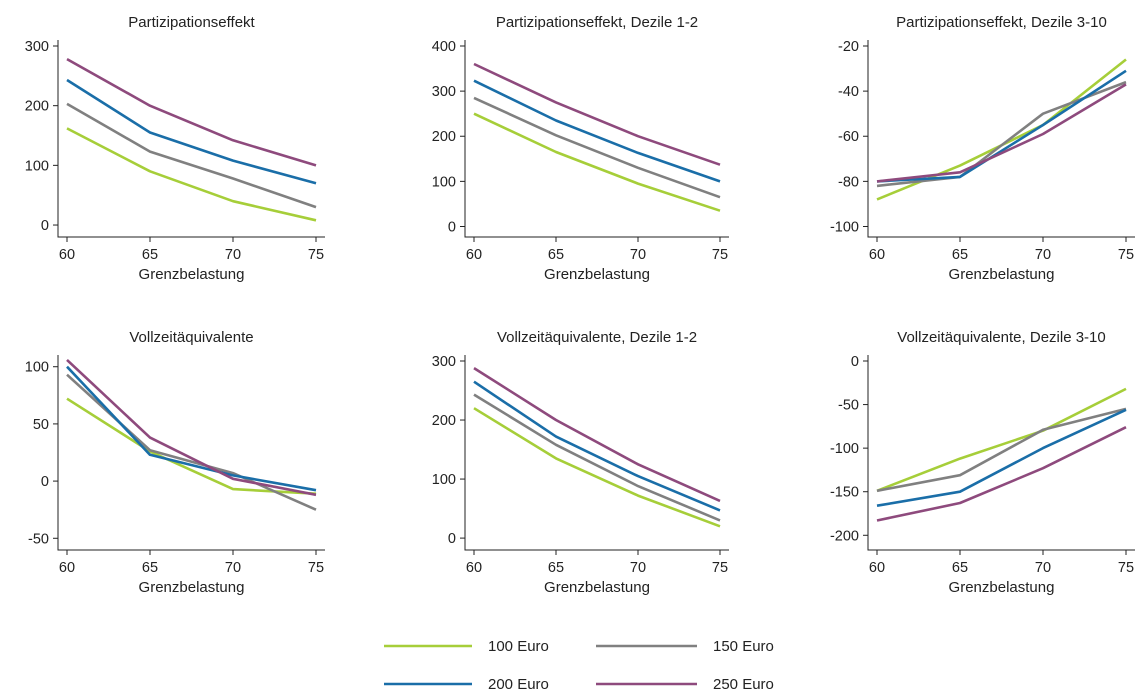  I want to click on y-tick-label: -60, so click(848, 137).